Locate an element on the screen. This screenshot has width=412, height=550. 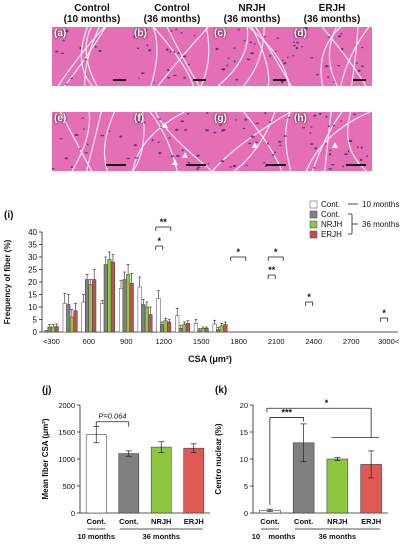
micrograph-panel: (h) is located at coordinates (332, 141).